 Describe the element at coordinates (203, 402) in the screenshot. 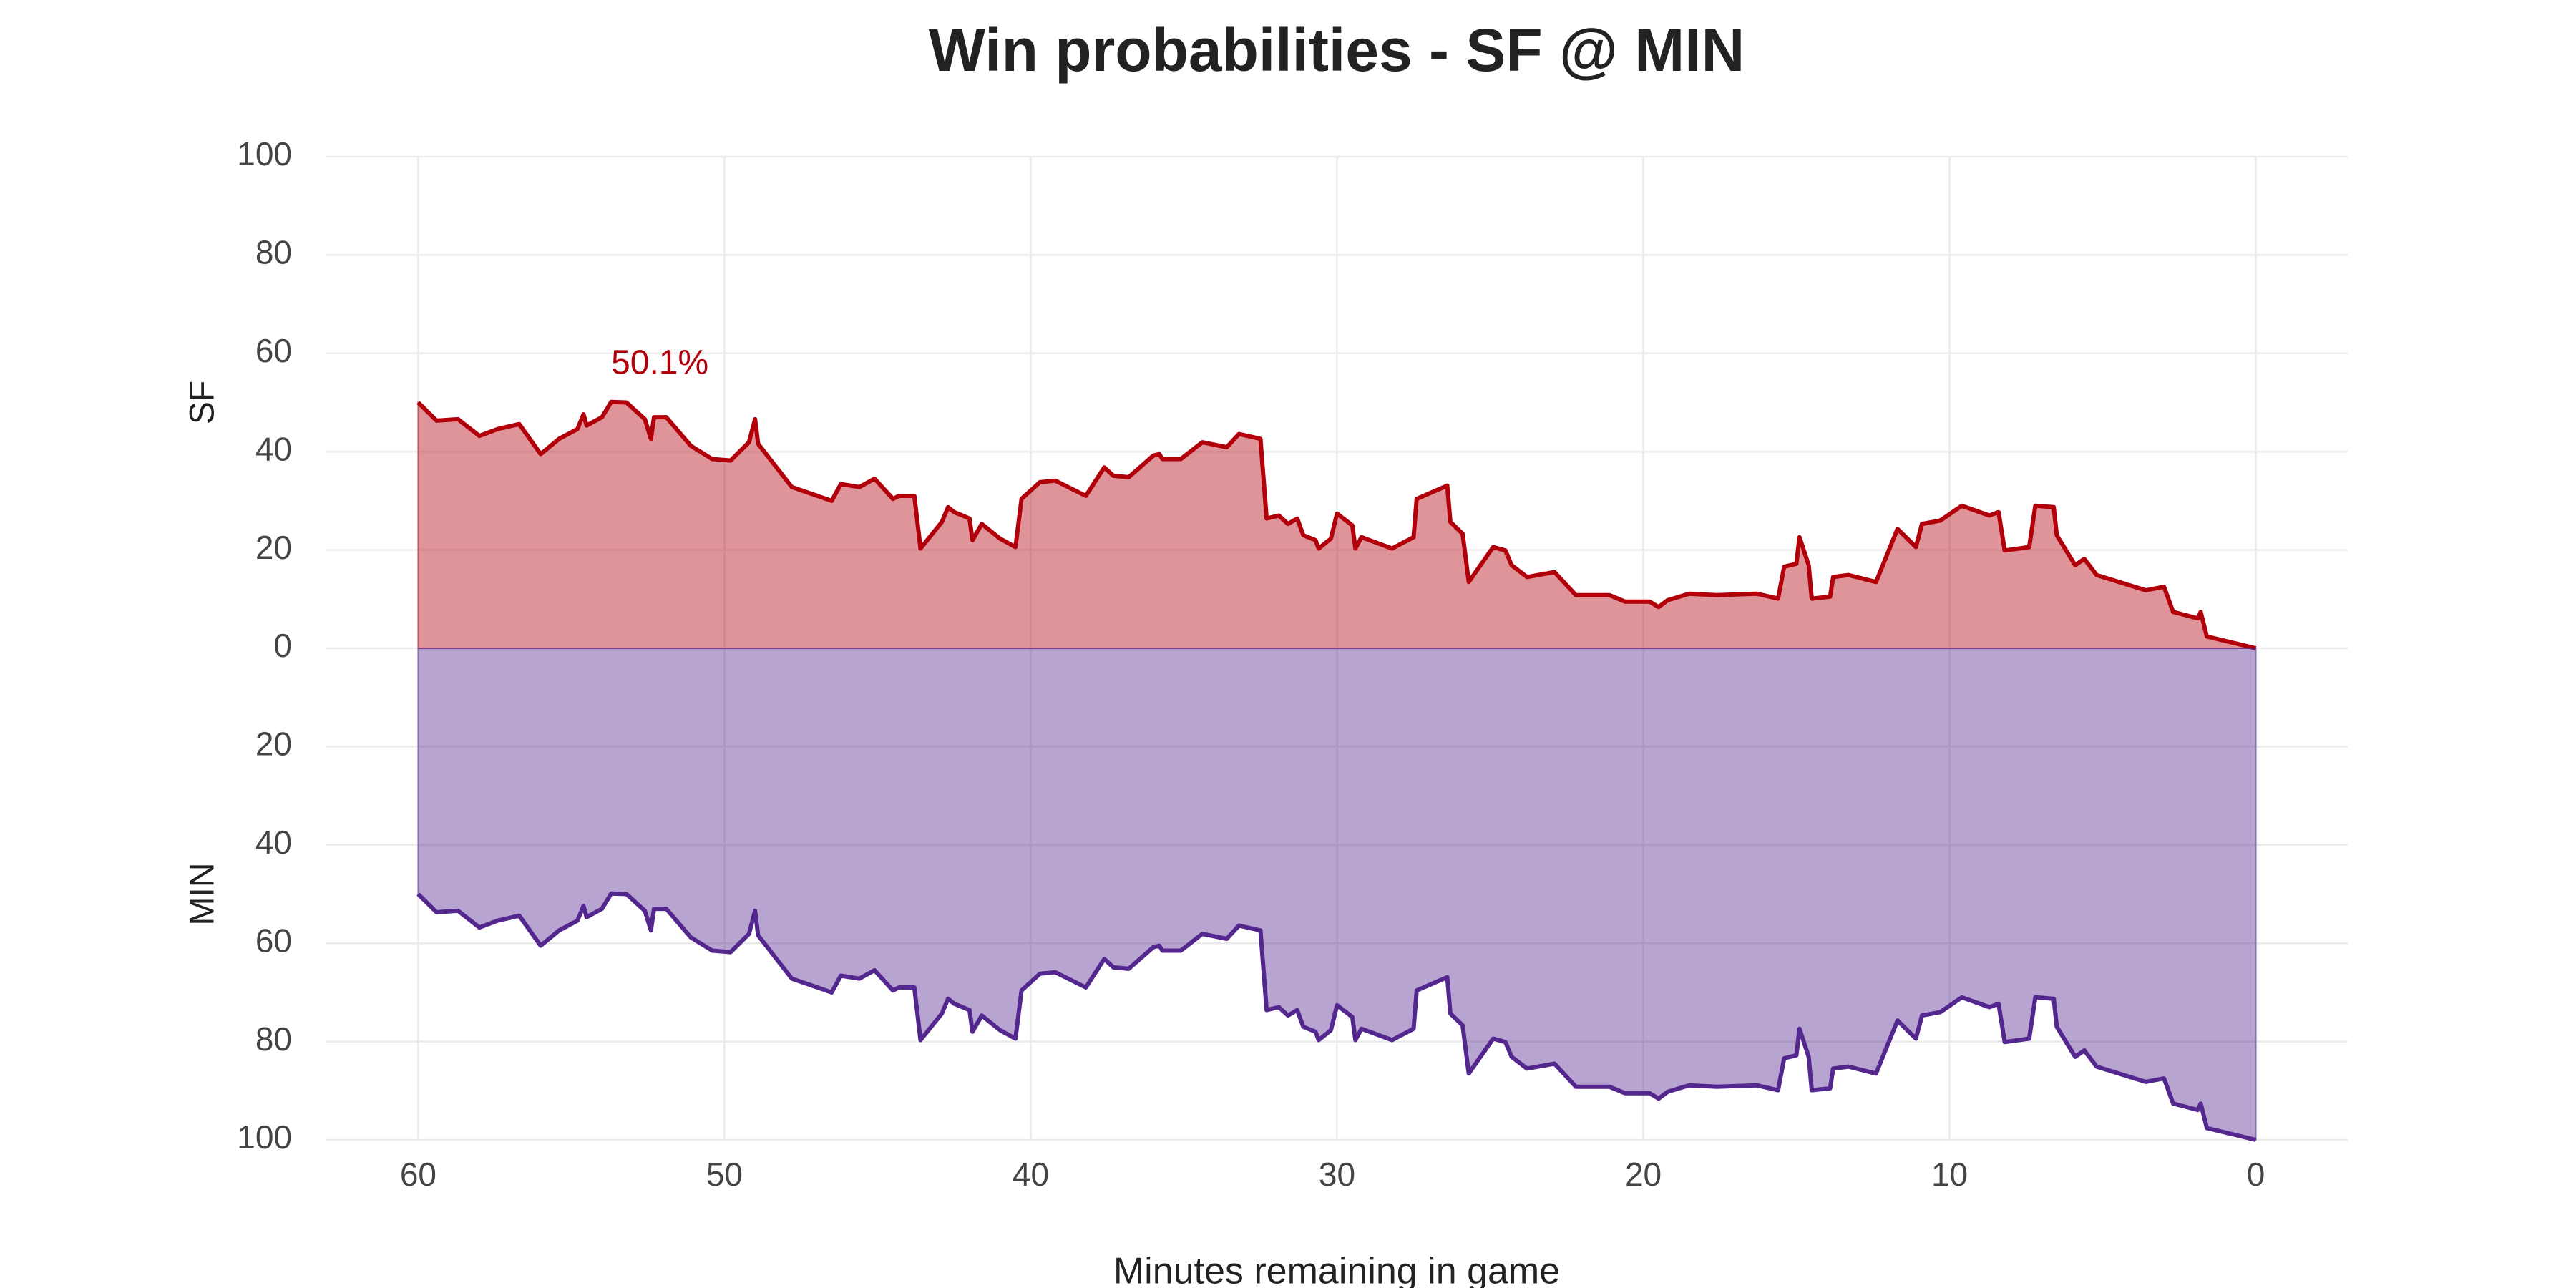

I see `y-axis-title: SF` at that location.